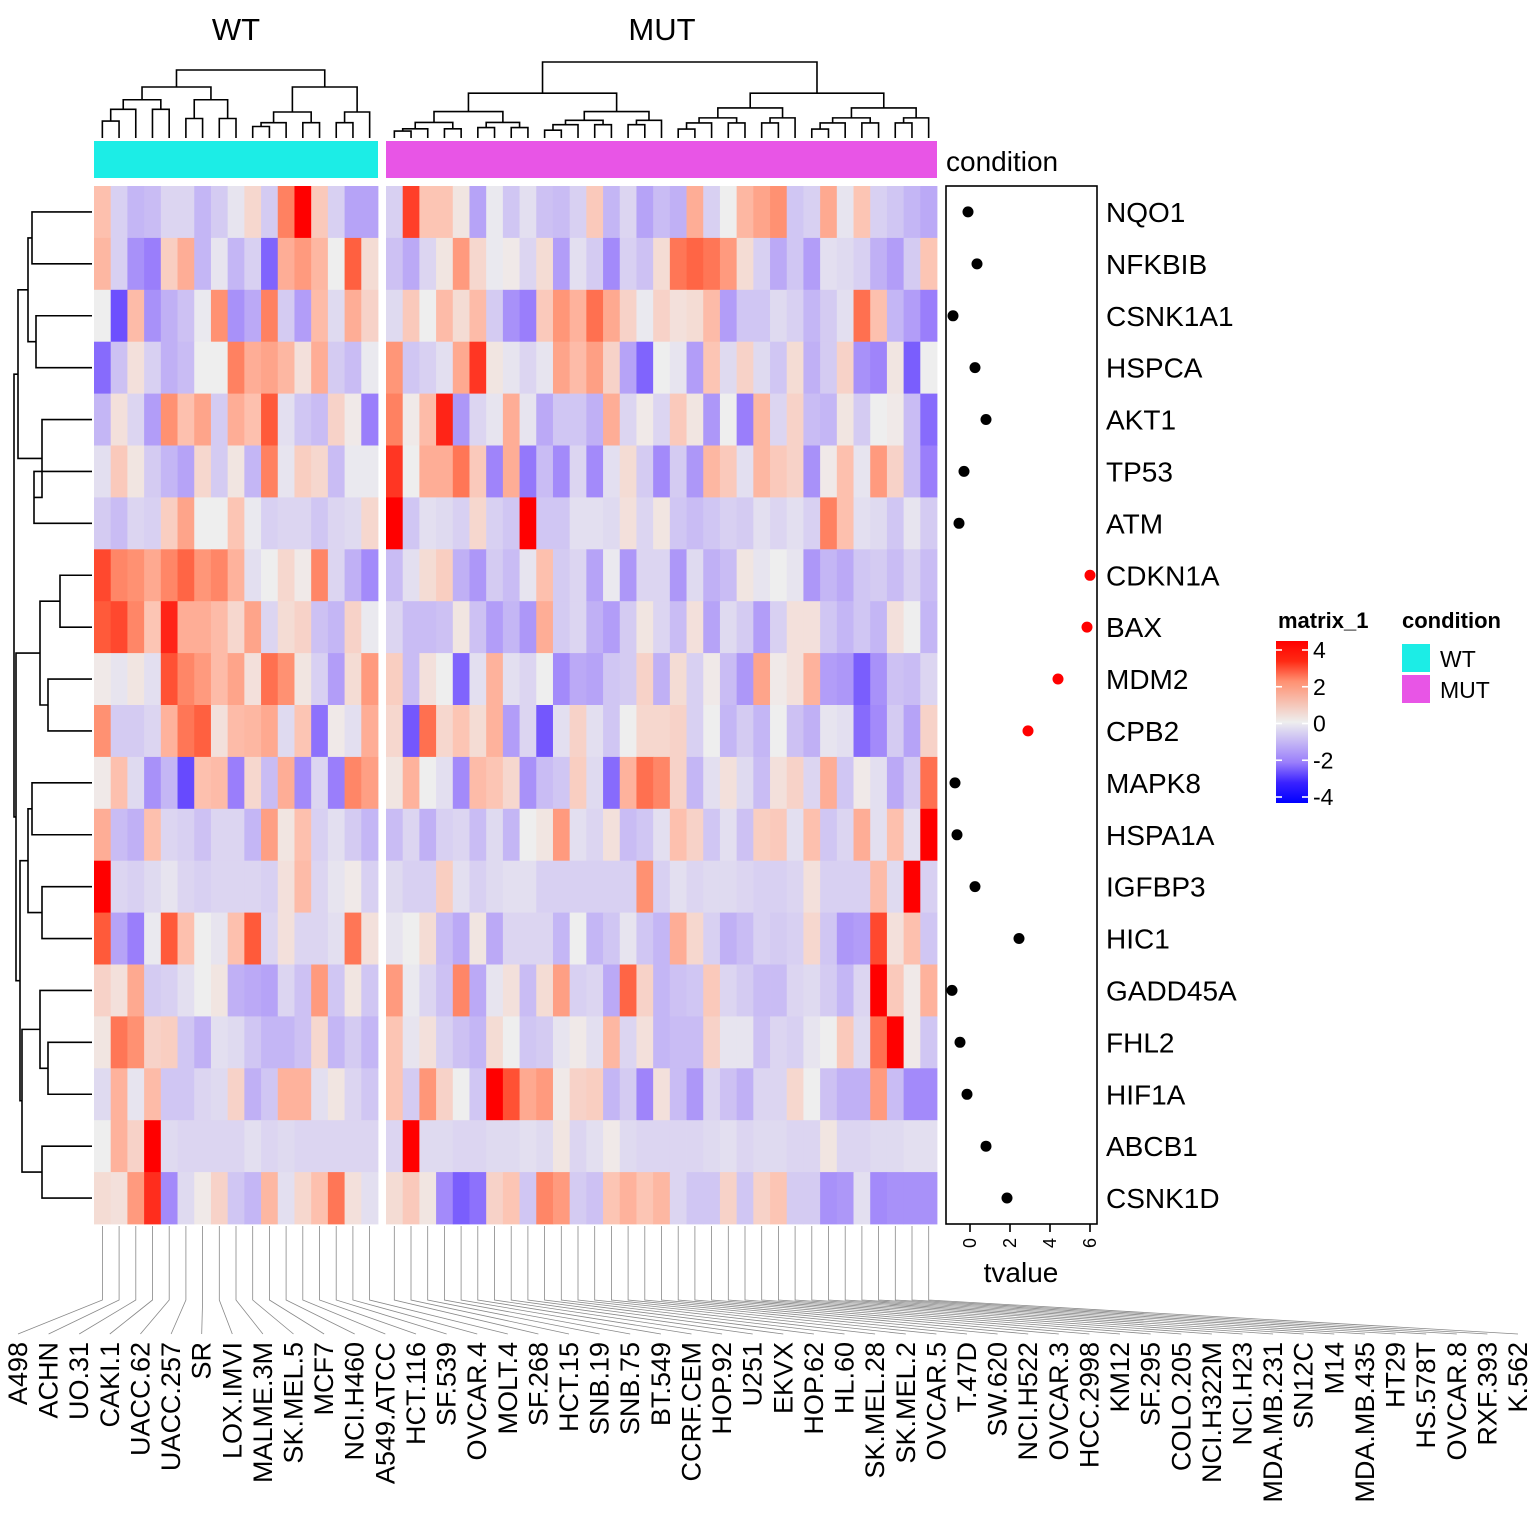 The height and width of the screenshot is (1536, 1536). I want to click on tvalue-point, so click(986, 419).